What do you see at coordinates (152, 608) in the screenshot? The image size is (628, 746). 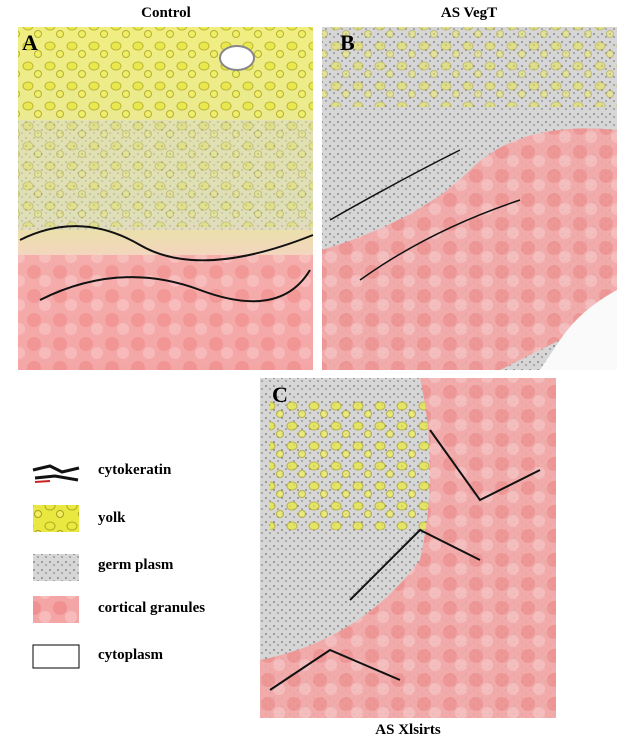 I see `legend-label: cortical granules` at bounding box center [152, 608].